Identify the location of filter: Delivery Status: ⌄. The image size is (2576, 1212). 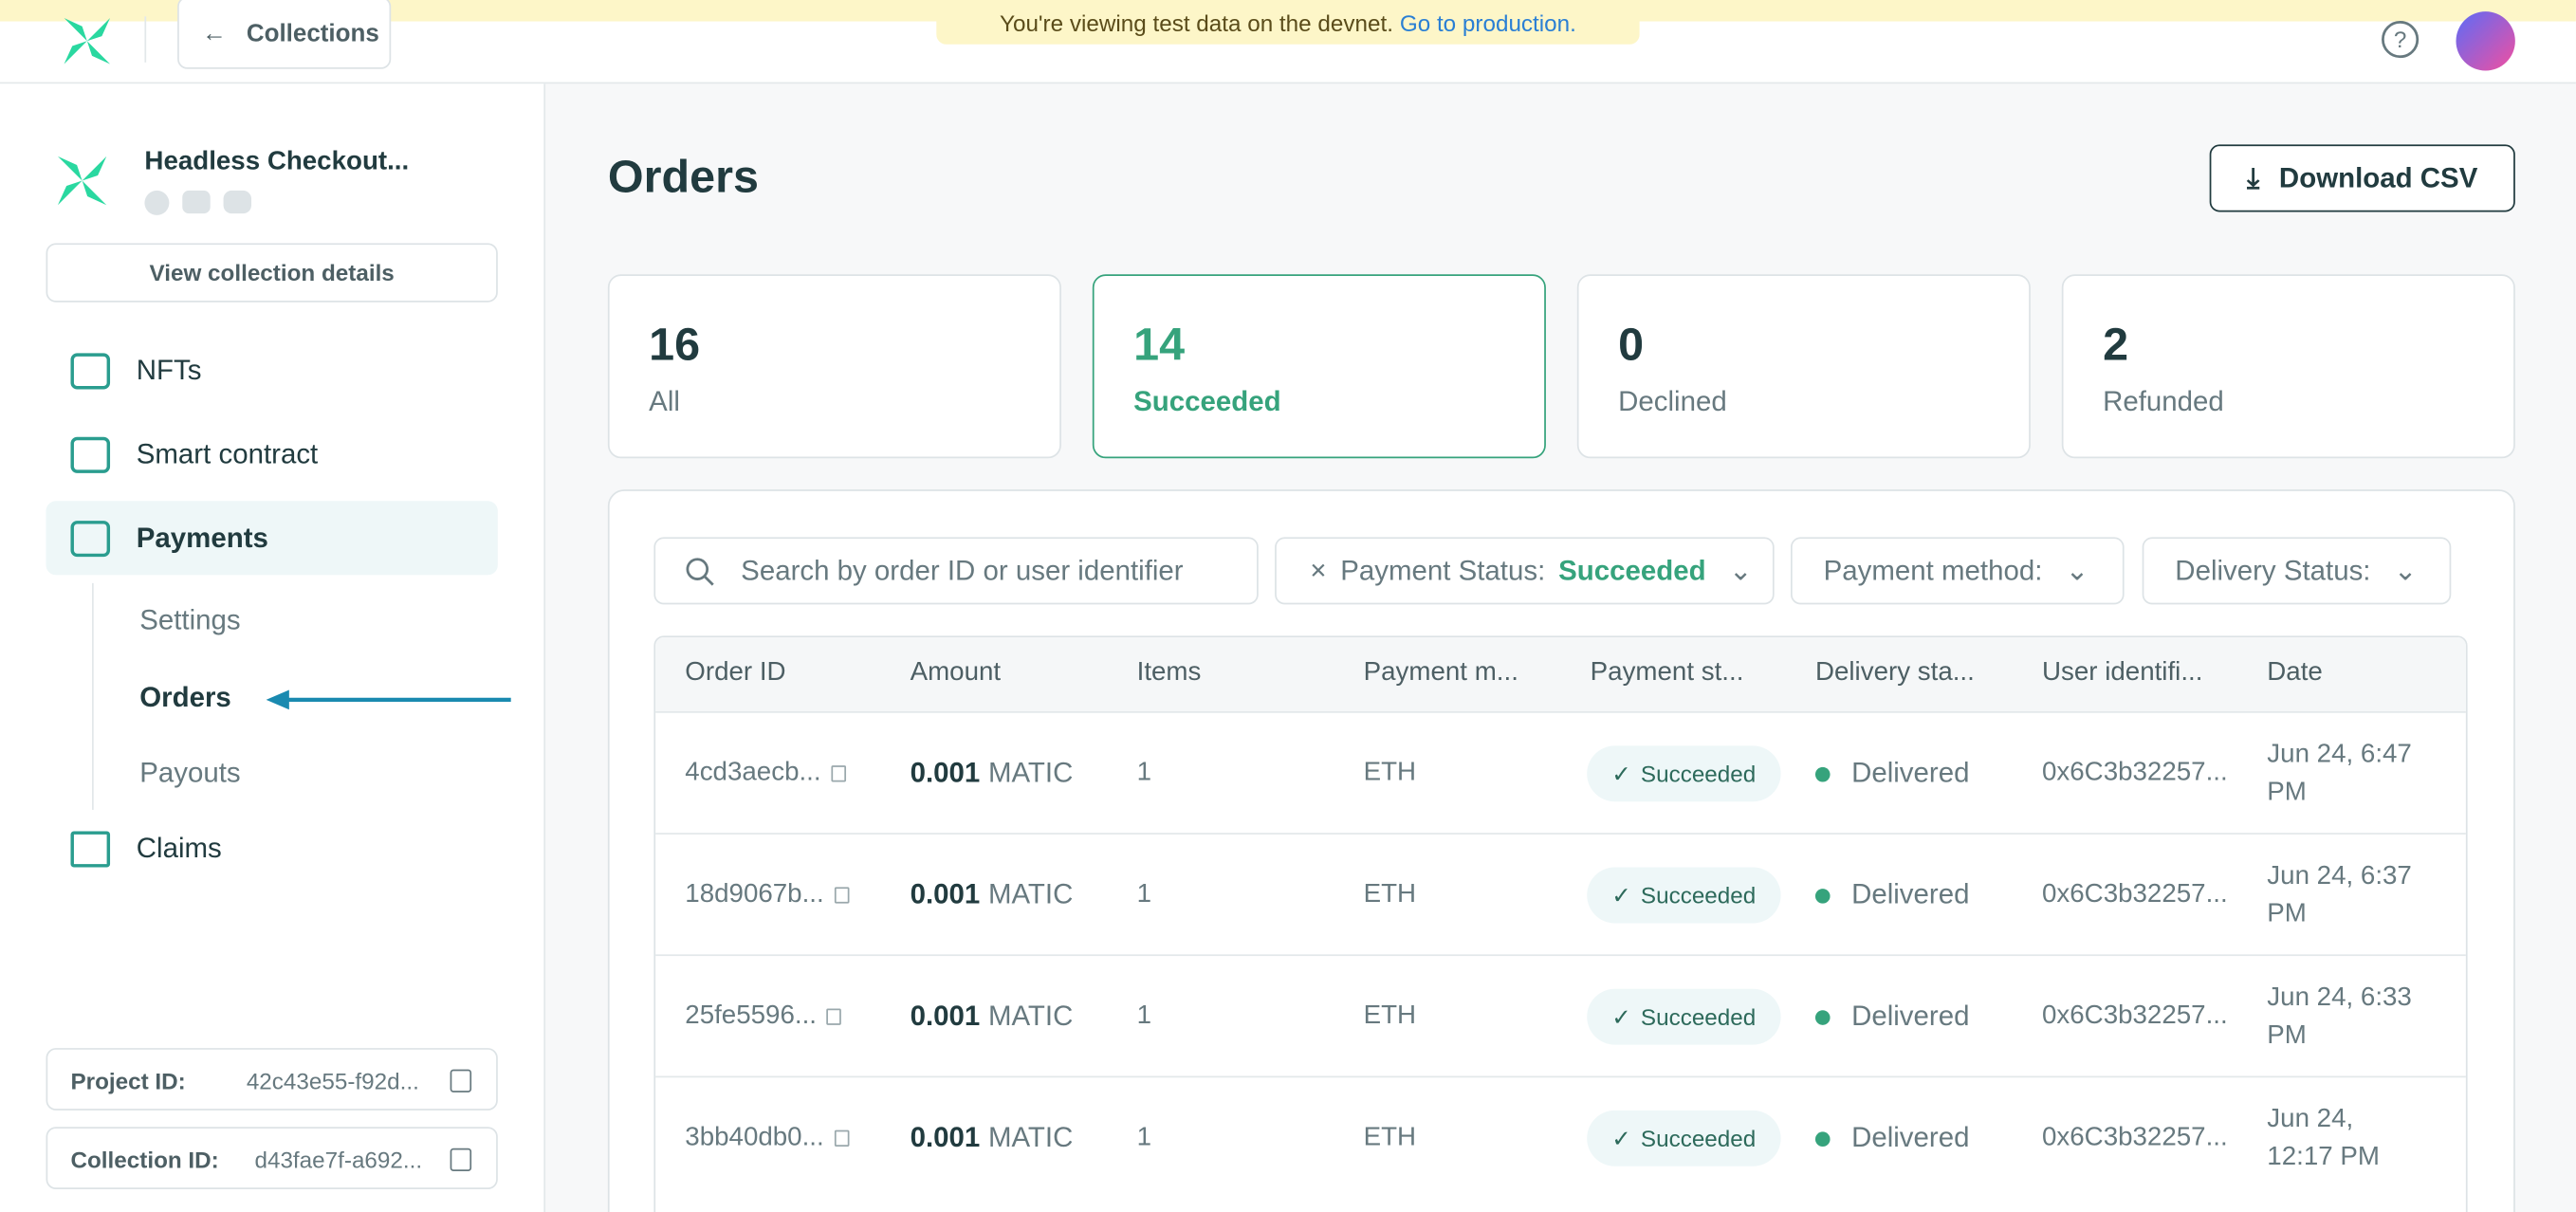
(2297, 571).